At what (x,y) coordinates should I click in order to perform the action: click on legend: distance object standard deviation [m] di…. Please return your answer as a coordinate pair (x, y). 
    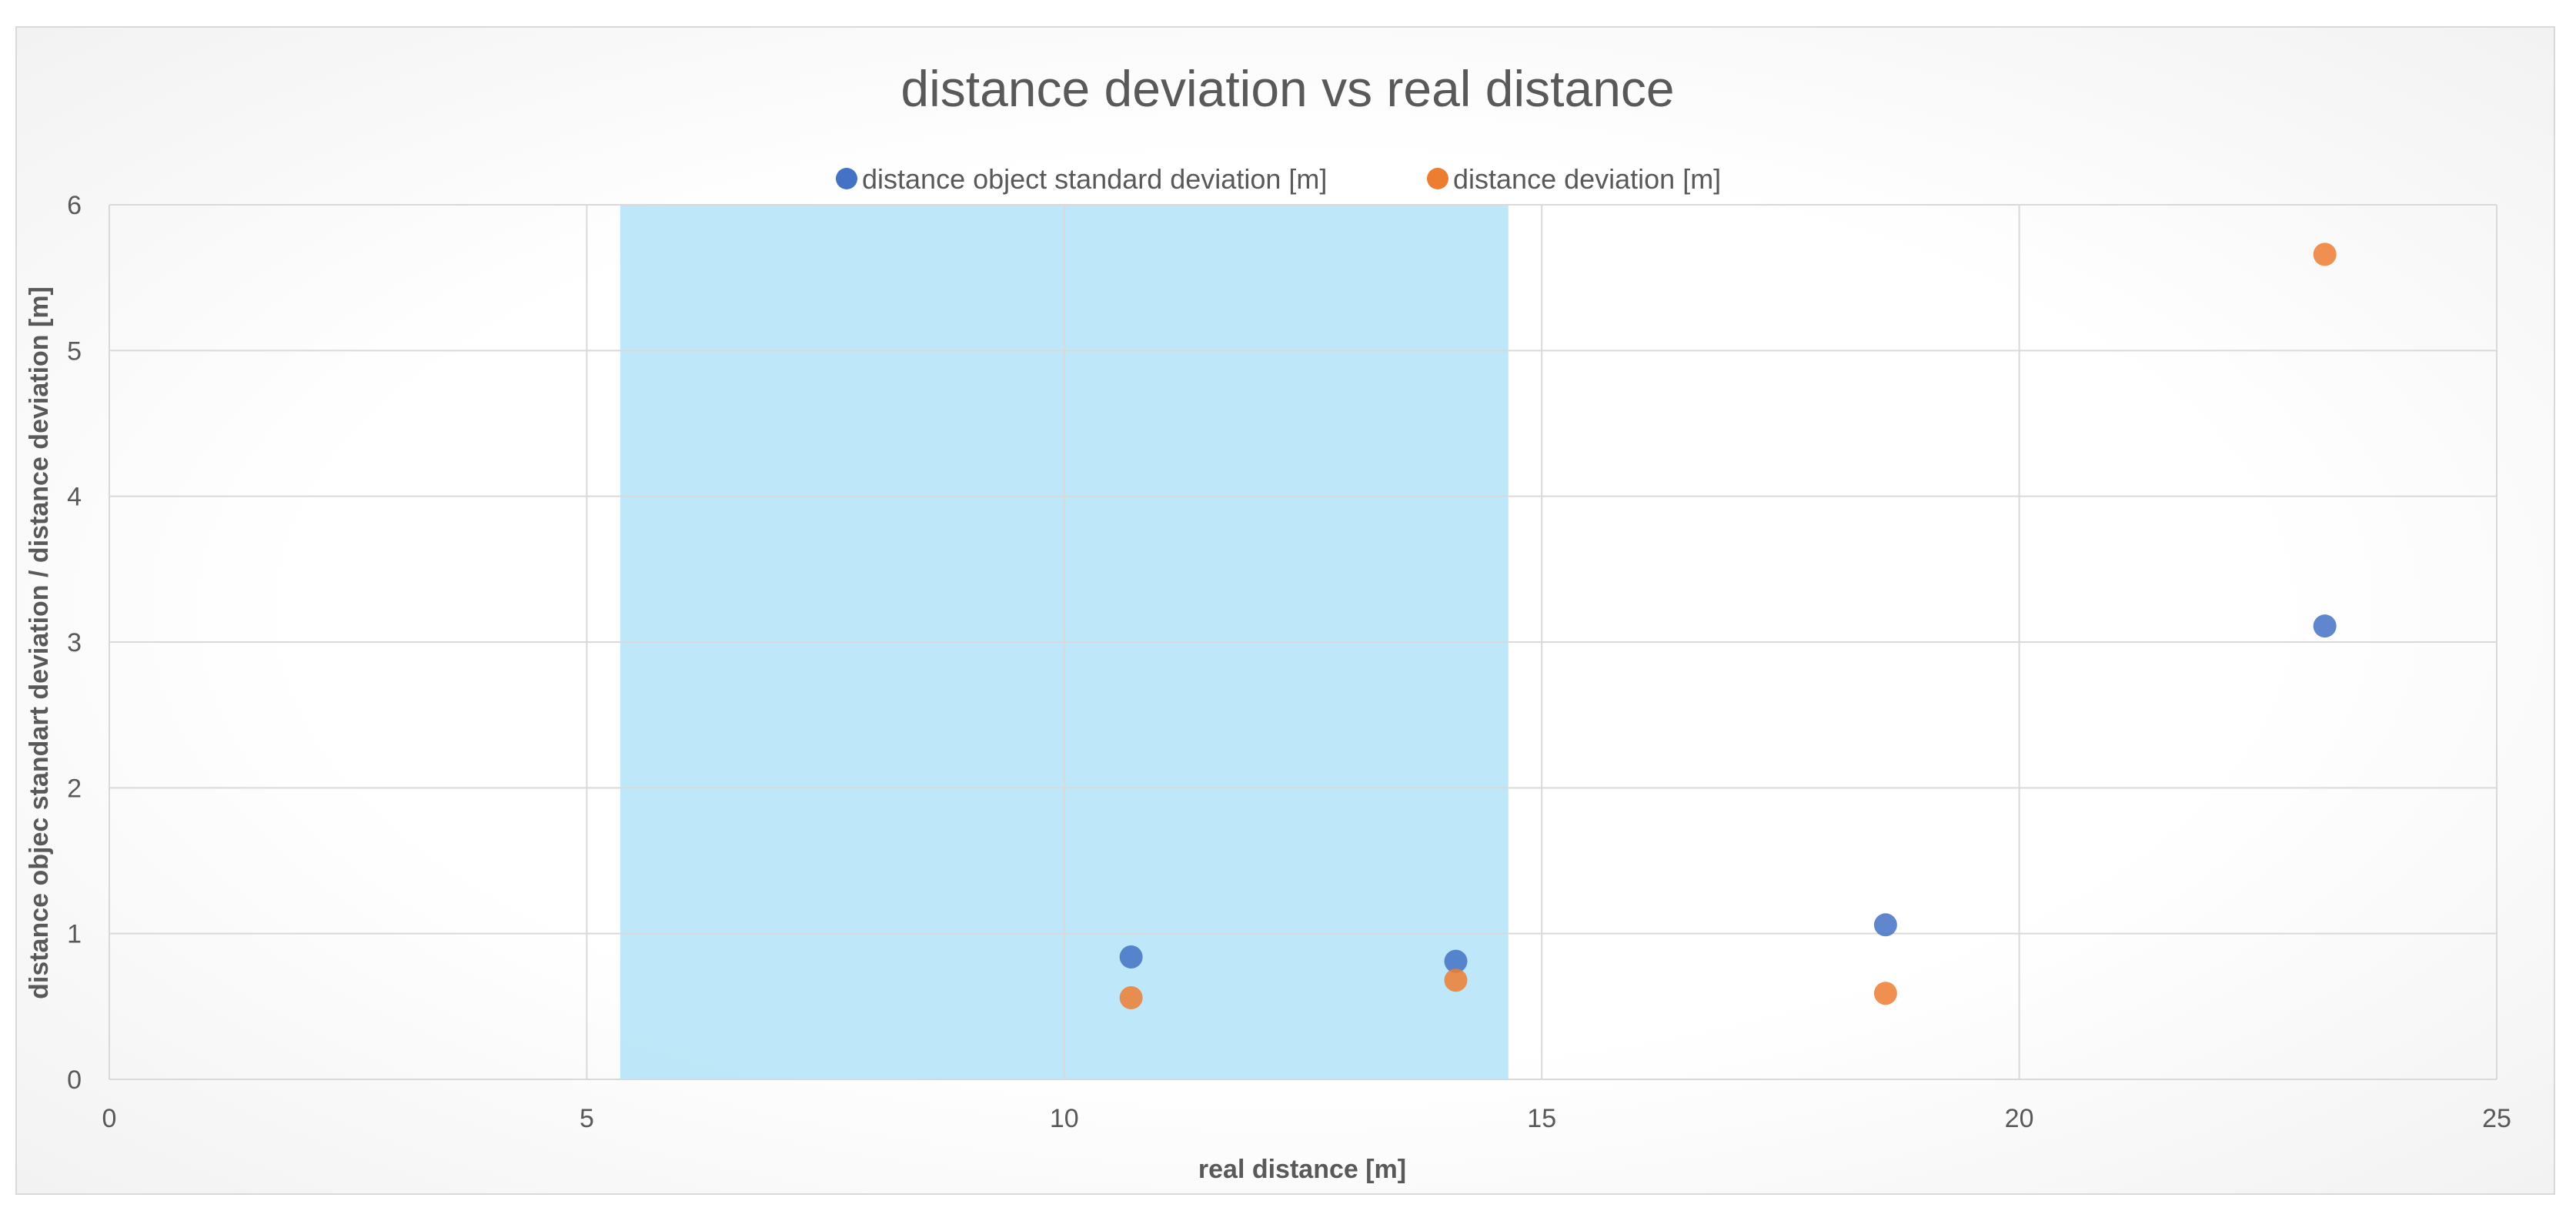
    Looking at the image, I should click on (1278, 179).